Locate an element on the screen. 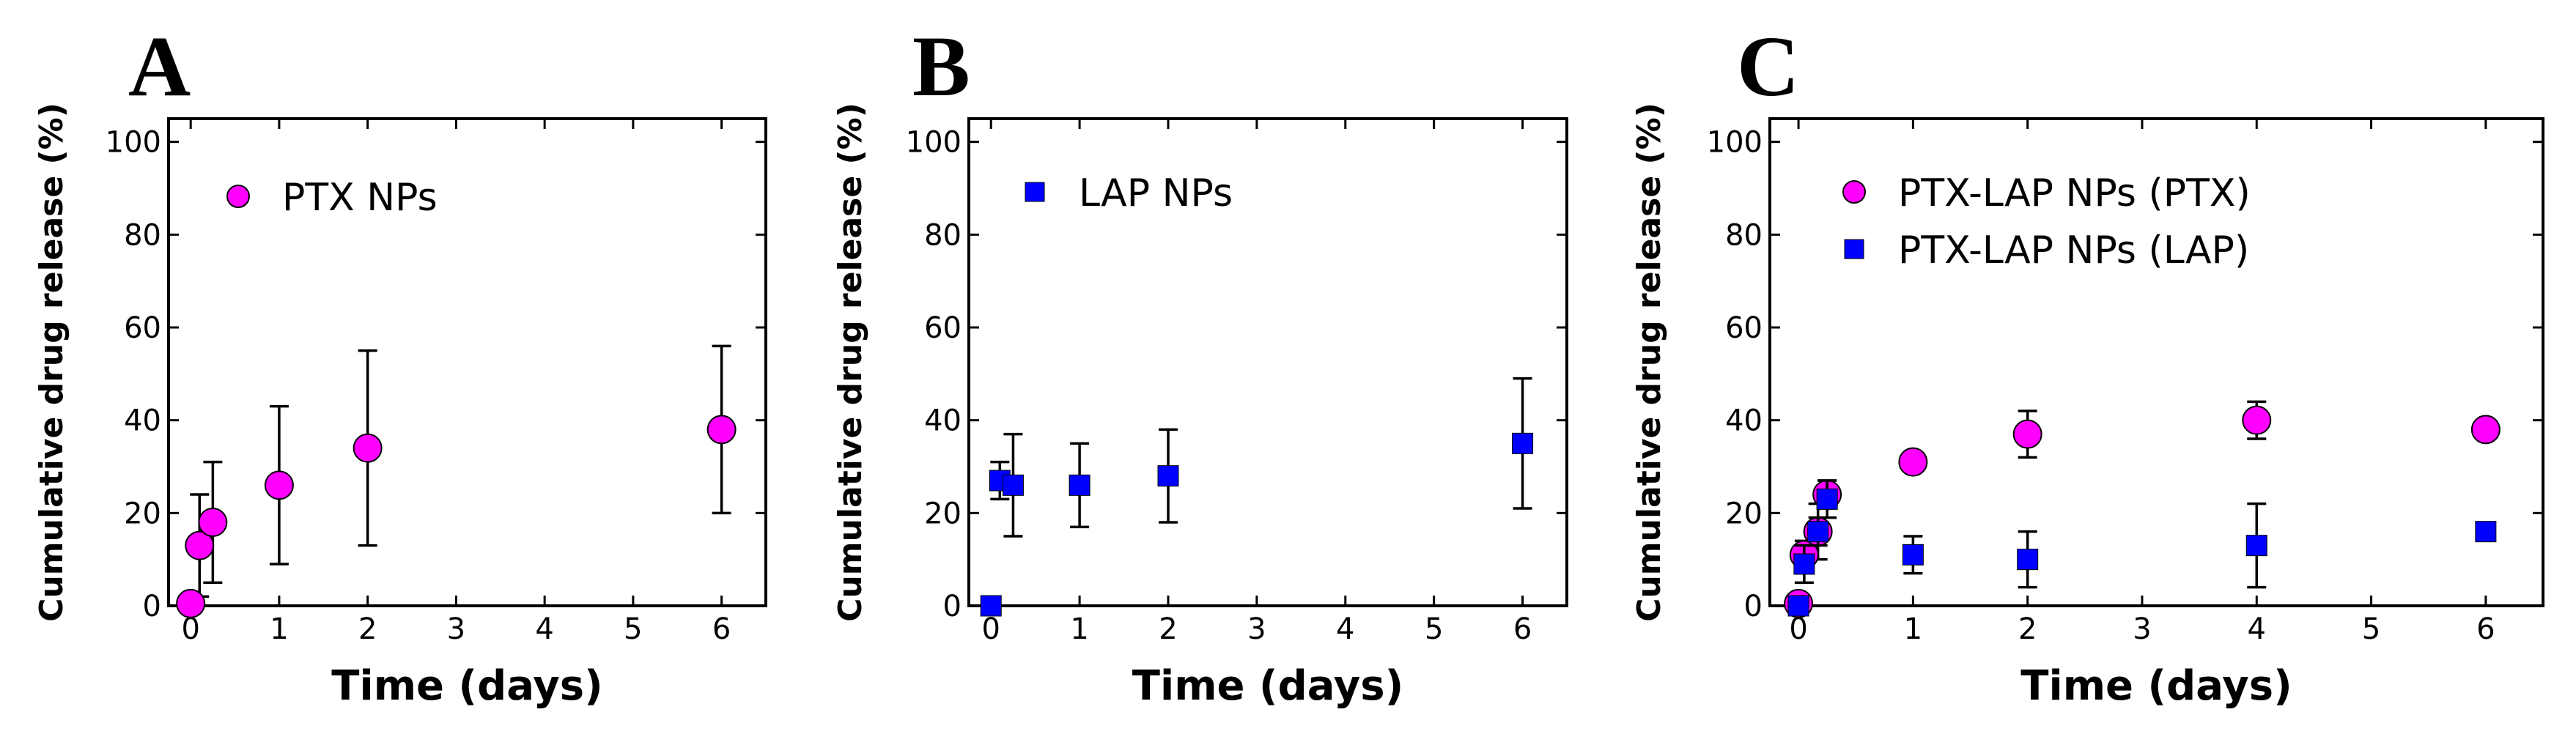 This screenshot has height=745, width=2576. legend-label: LAP NPs is located at coordinates (1156, 193).